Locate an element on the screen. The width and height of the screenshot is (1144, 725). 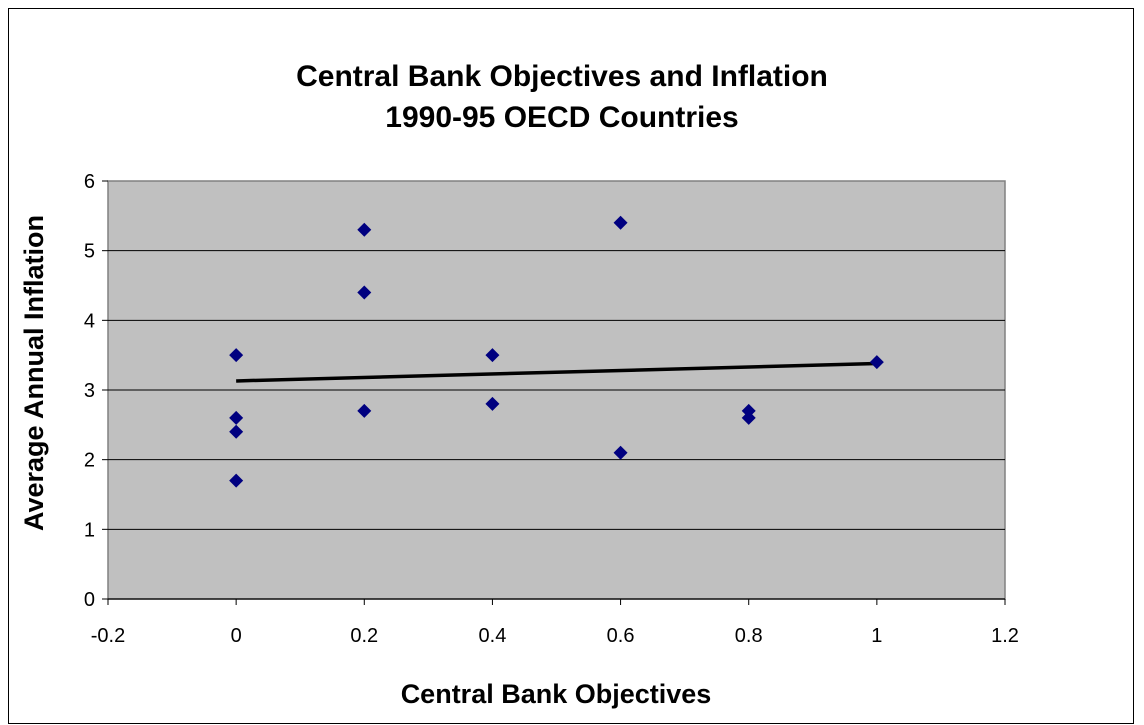
y-tick-label-5: 5 is located at coordinates (89, 252).